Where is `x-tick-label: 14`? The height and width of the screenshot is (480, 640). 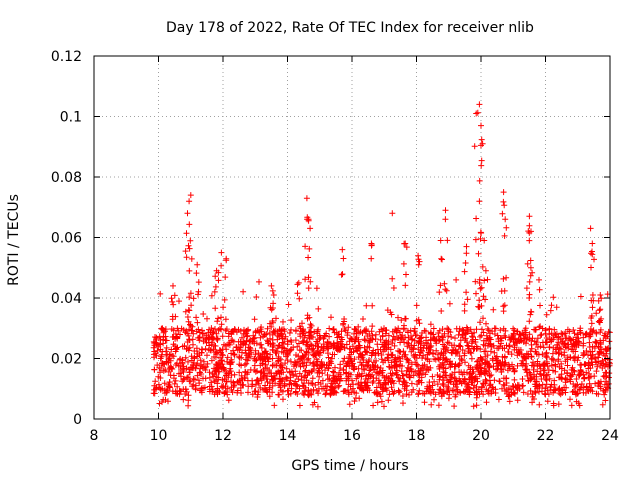 x-tick-label: 14 is located at coordinates (288, 436).